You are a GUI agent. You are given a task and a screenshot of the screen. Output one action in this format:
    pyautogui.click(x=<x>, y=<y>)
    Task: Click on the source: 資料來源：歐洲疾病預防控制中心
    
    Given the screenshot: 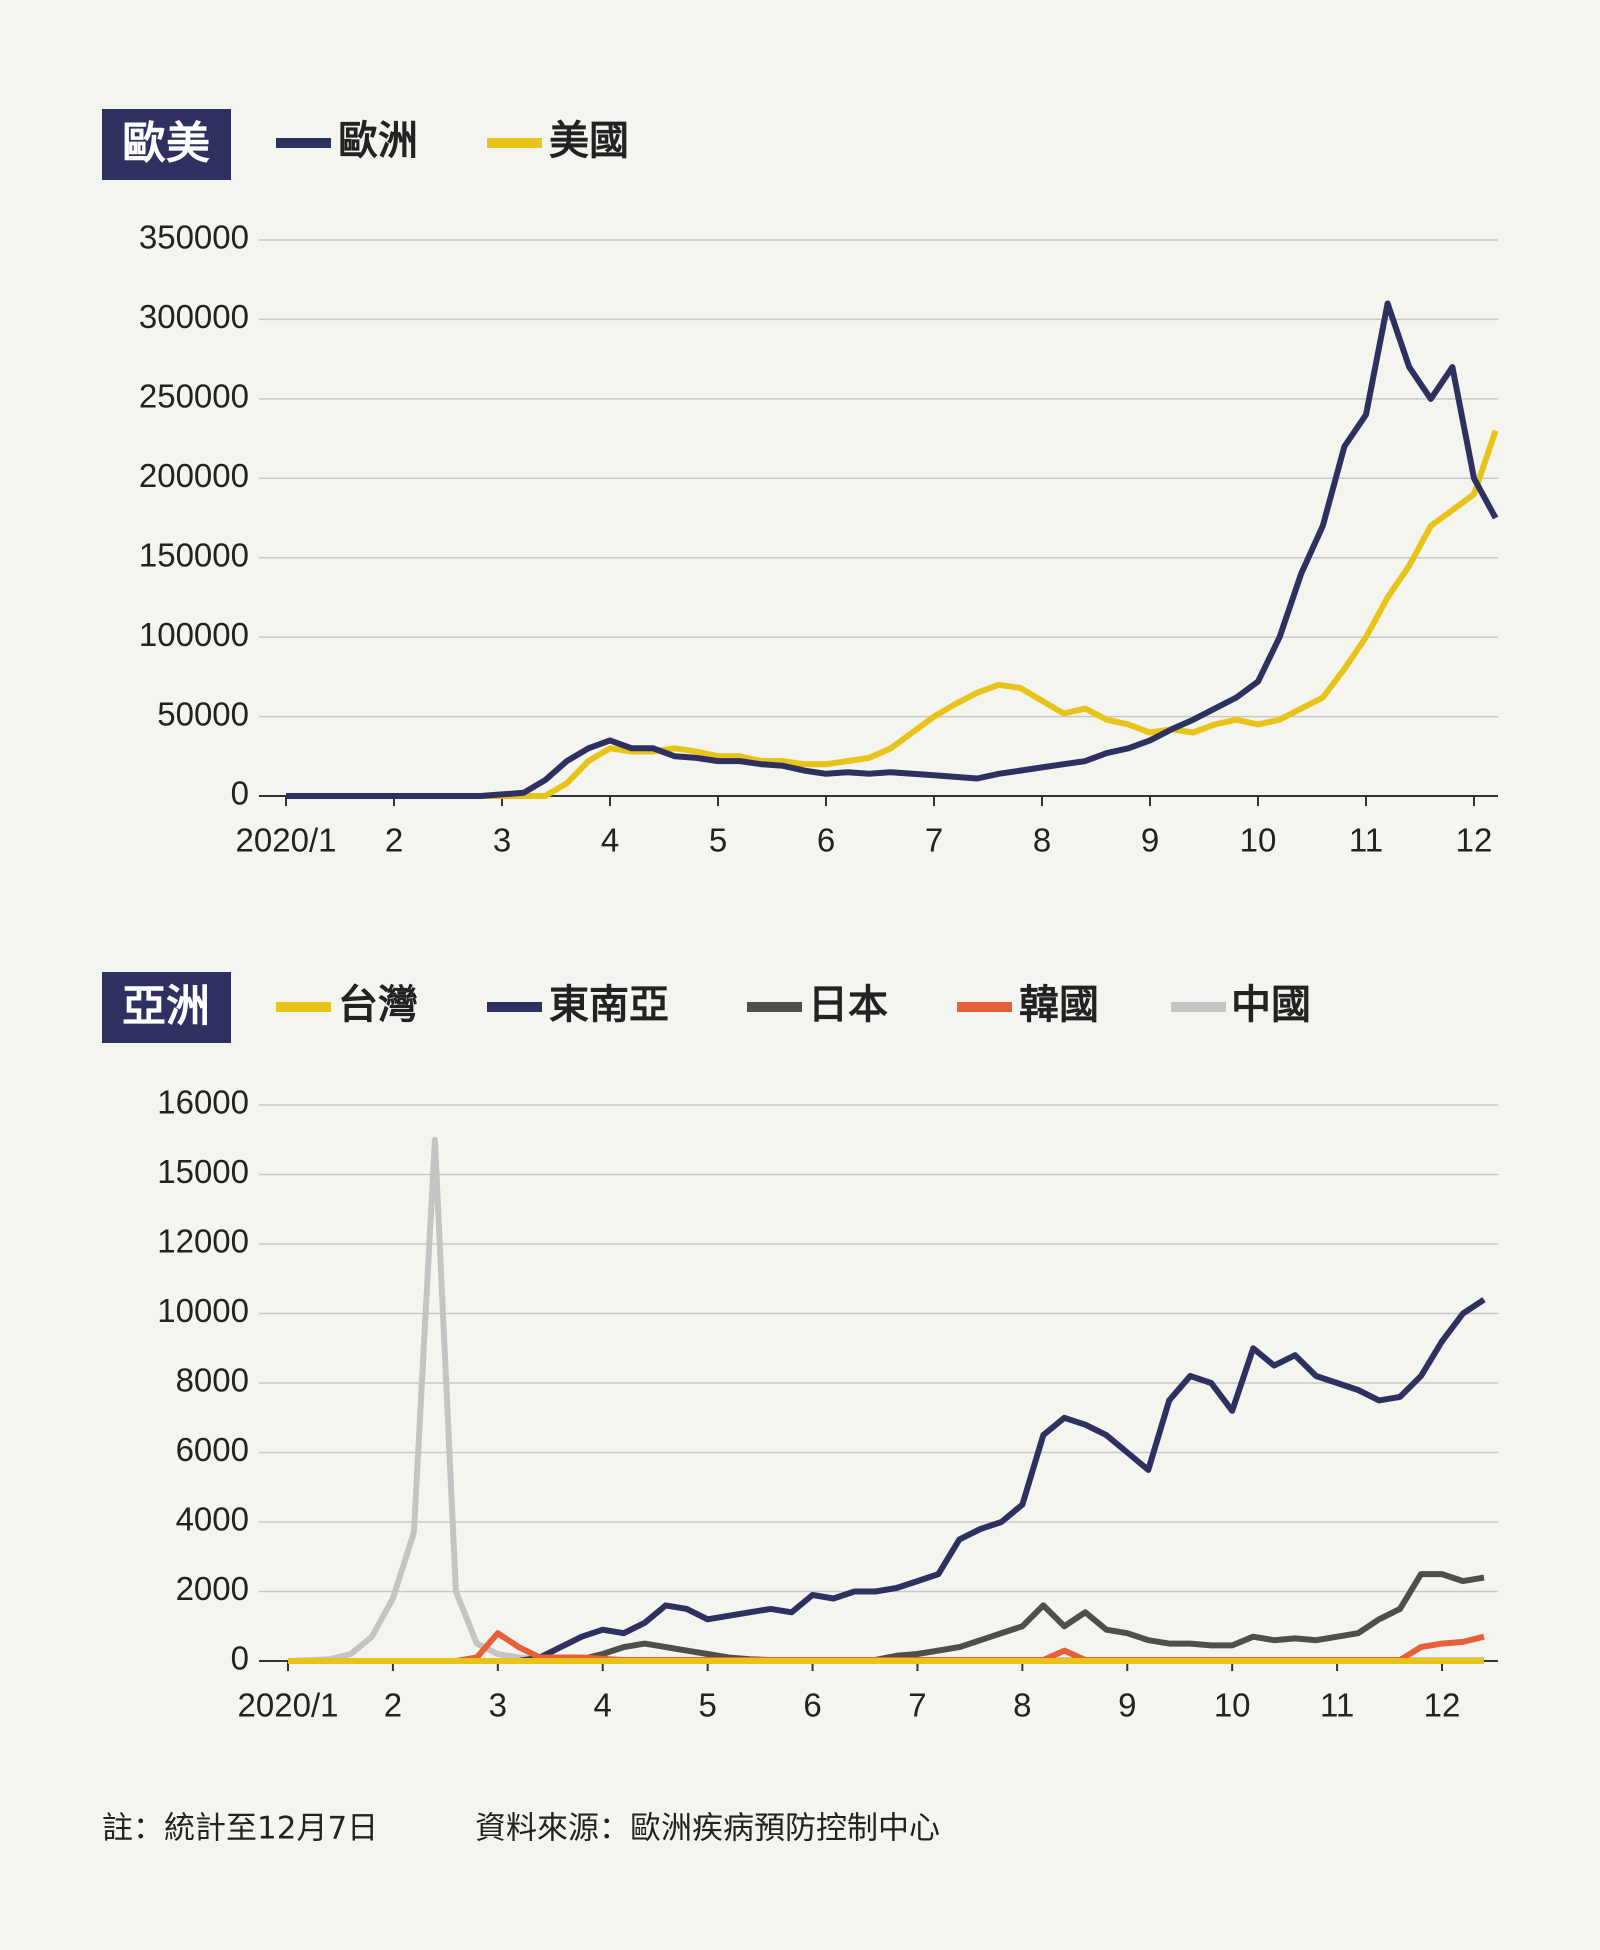 What is the action you would take?
    pyautogui.click(x=707, y=1829)
    